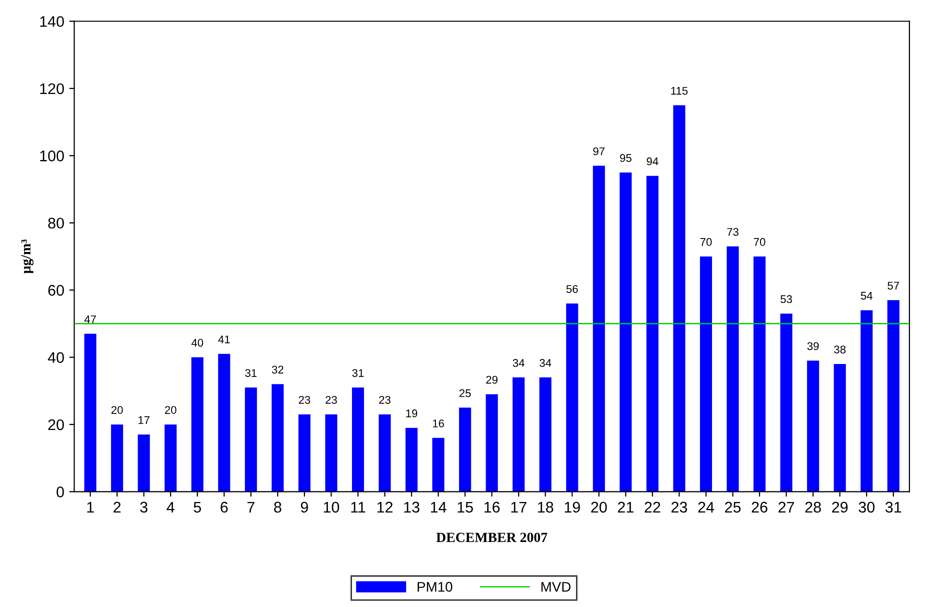 Image resolution: width=928 pixels, height=607 pixels. I want to click on data-label: 25, so click(465, 393).